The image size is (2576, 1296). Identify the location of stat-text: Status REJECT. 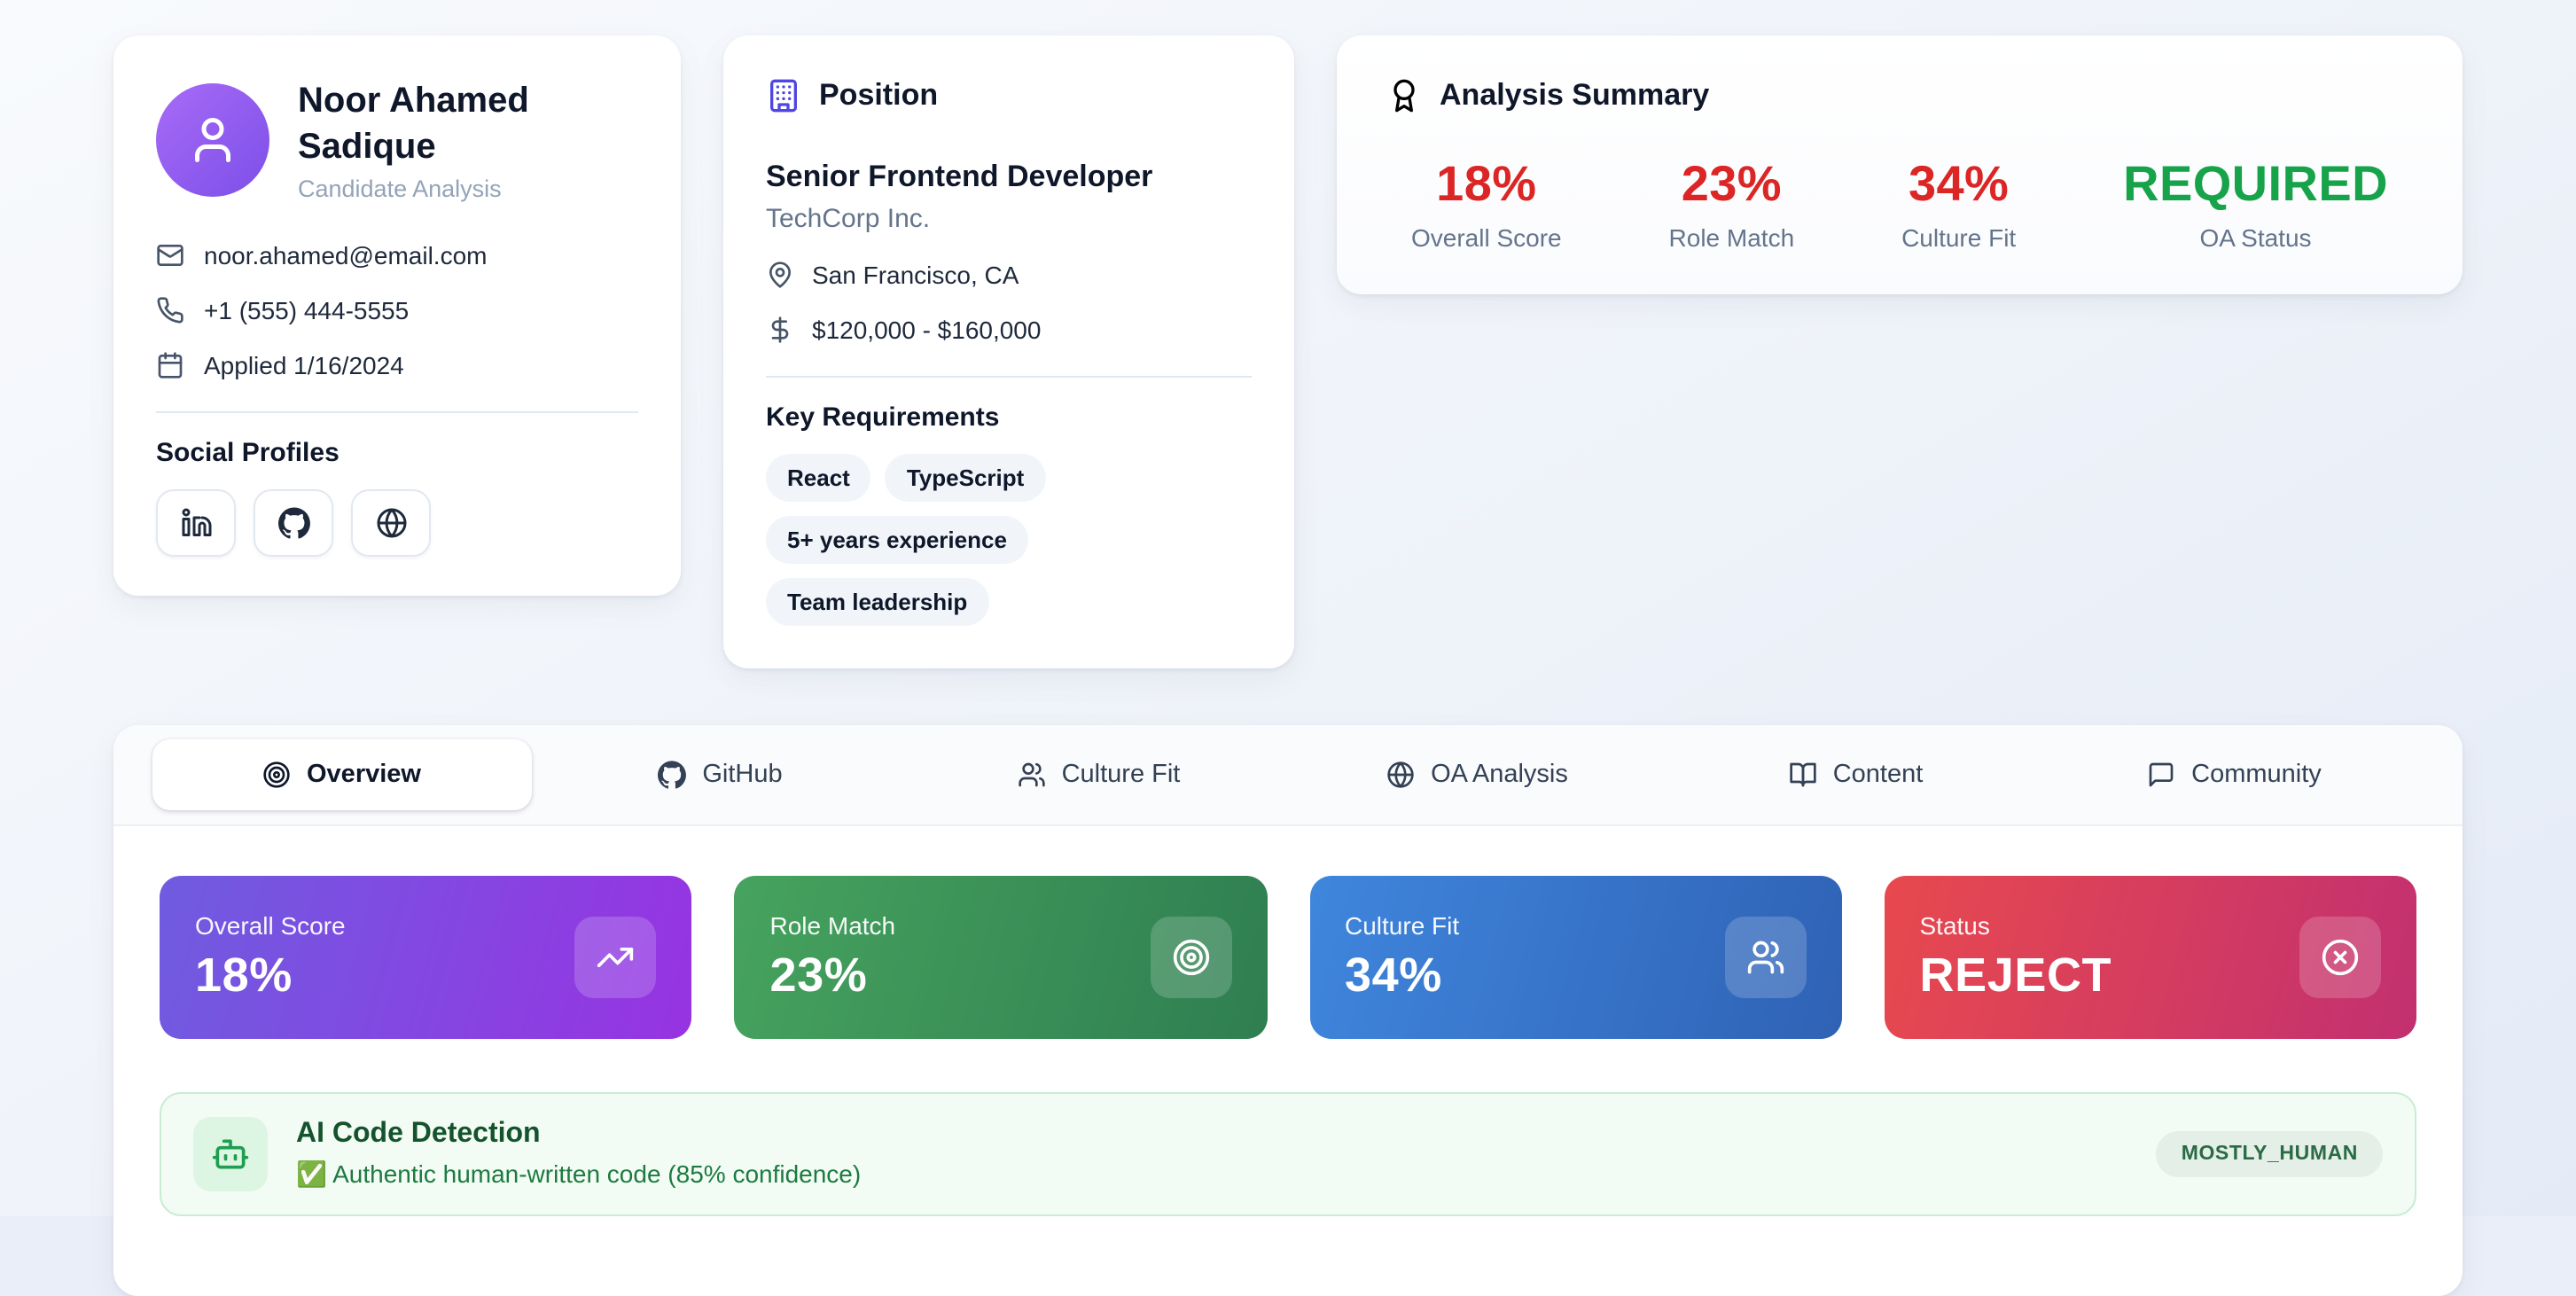
(2016, 957).